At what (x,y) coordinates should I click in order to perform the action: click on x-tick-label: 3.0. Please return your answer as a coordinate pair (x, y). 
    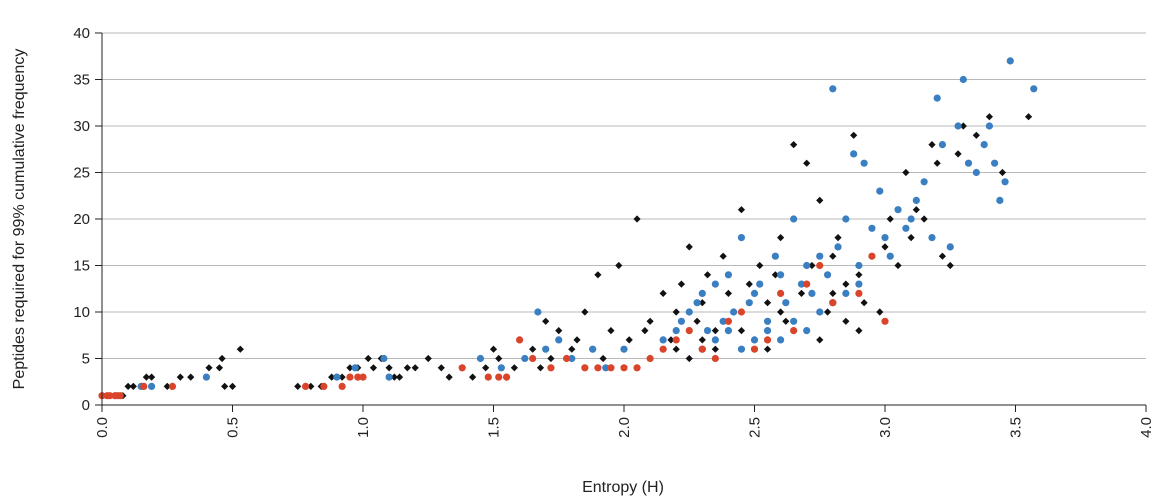
    Looking at the image, I should click on (885, 427).